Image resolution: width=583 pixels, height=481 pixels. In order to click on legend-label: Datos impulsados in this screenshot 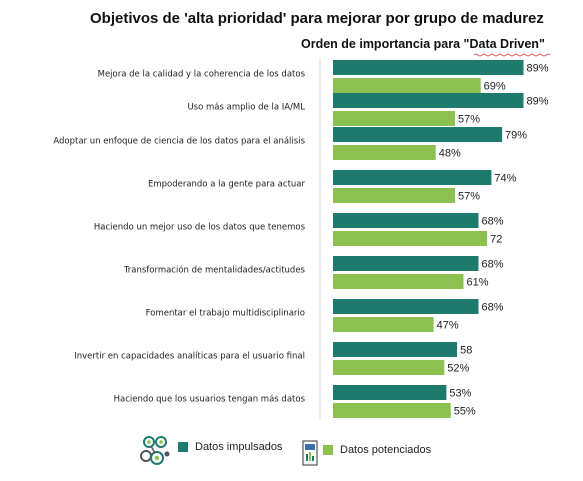, I will do `click(239, 447)`.